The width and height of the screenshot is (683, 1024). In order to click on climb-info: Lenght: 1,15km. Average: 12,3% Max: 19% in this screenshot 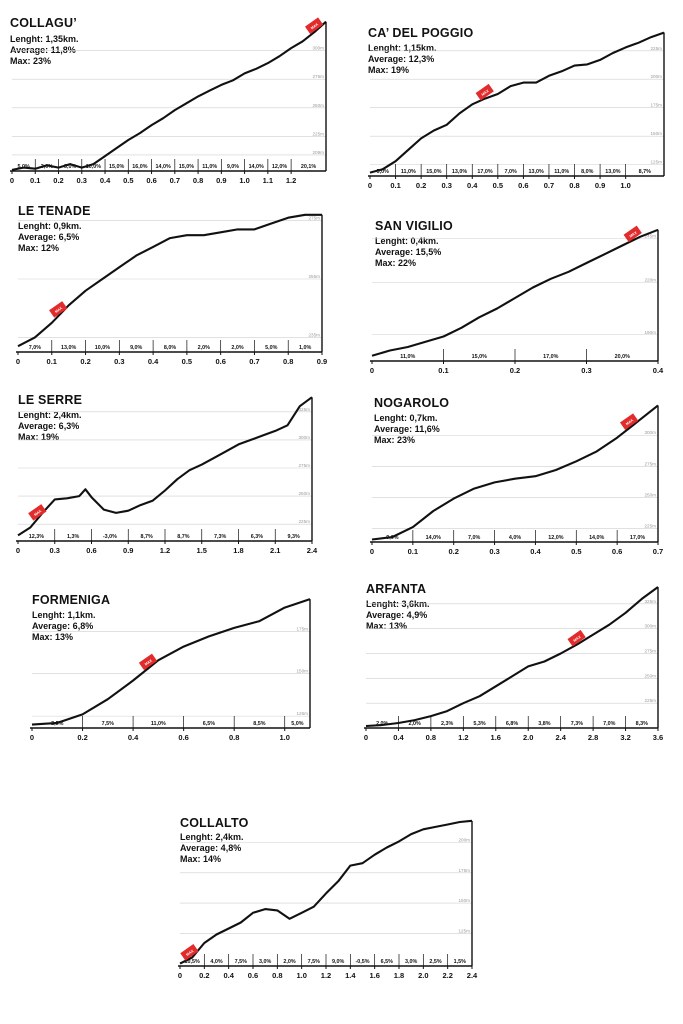, I will do `click(402, 59)`.